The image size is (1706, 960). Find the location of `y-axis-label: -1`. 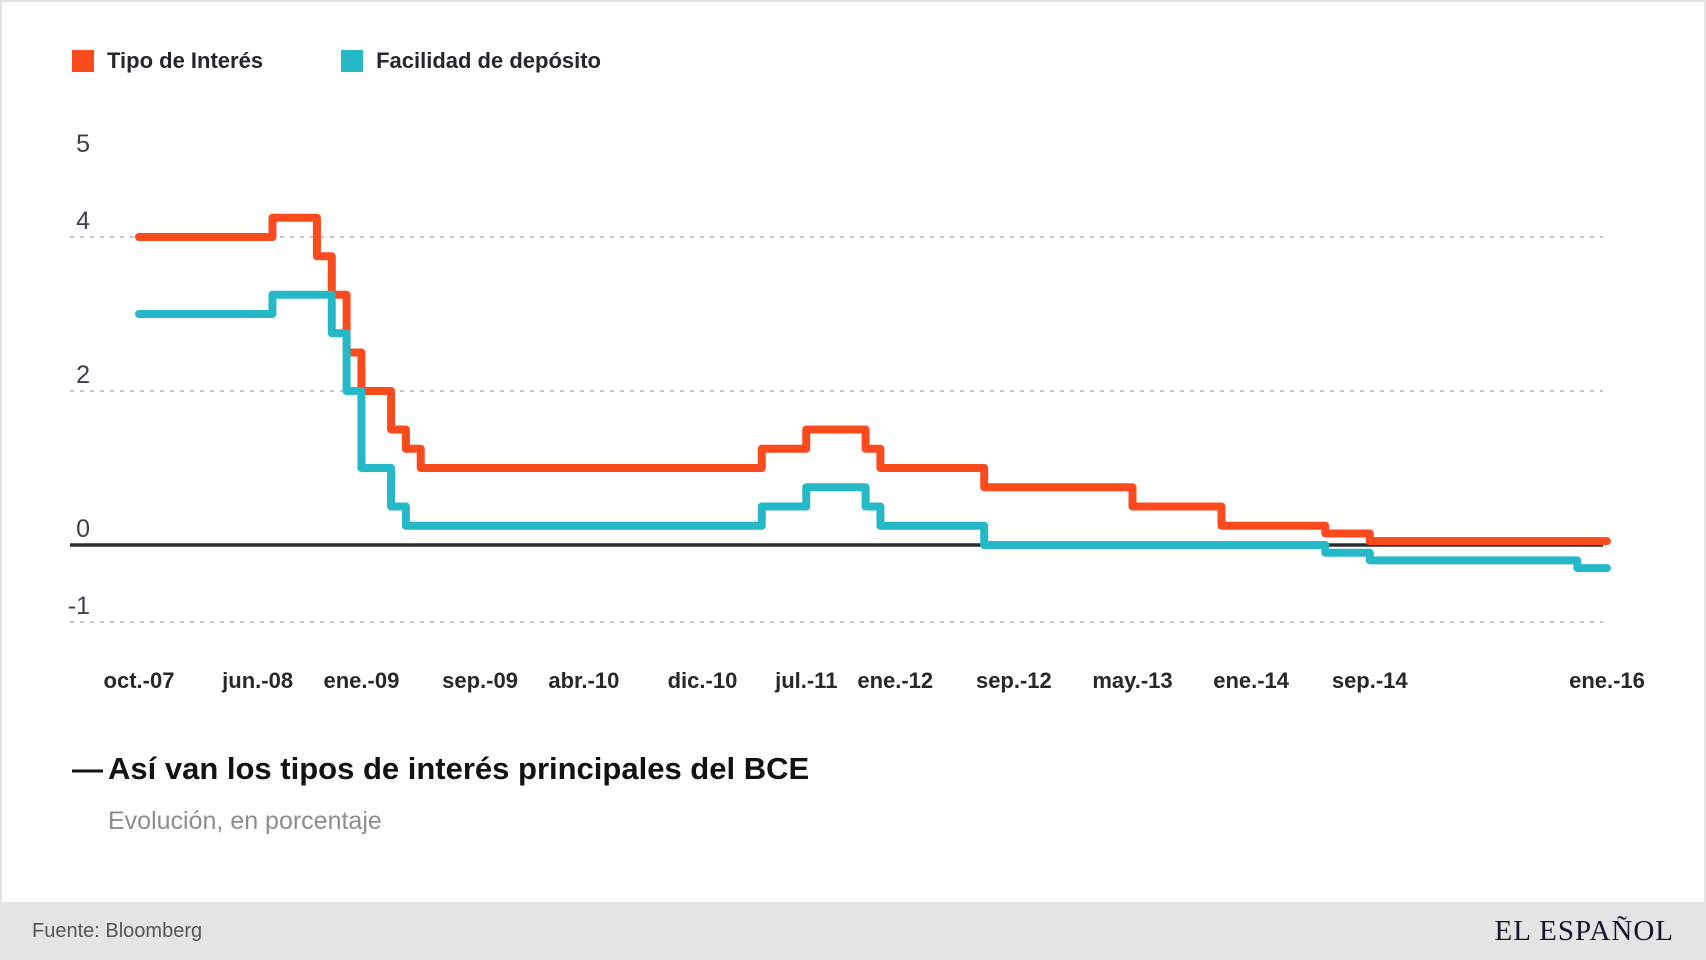

y-axis-label: -1 is located at coordinates (79, 606).